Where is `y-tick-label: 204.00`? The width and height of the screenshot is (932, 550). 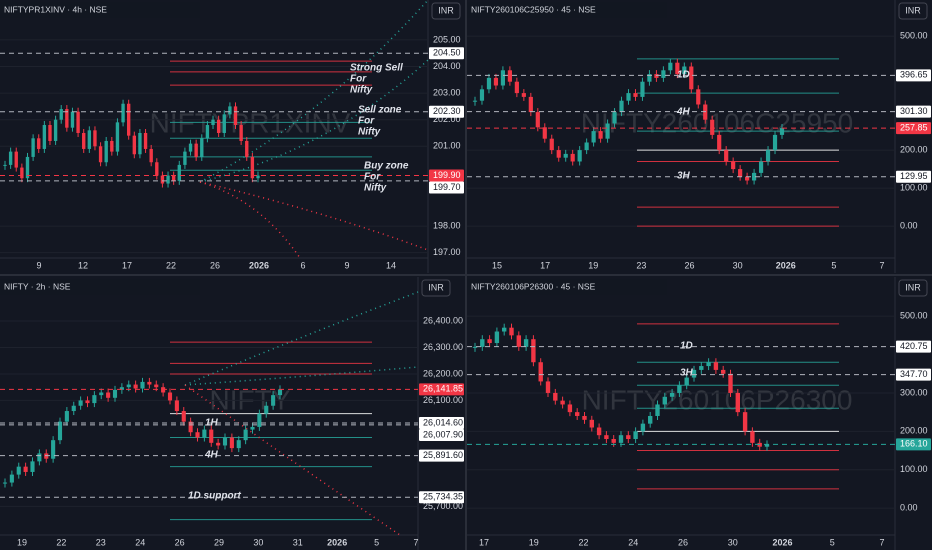
y-tick-label: 204.00 is located at coordinates (447, 66).